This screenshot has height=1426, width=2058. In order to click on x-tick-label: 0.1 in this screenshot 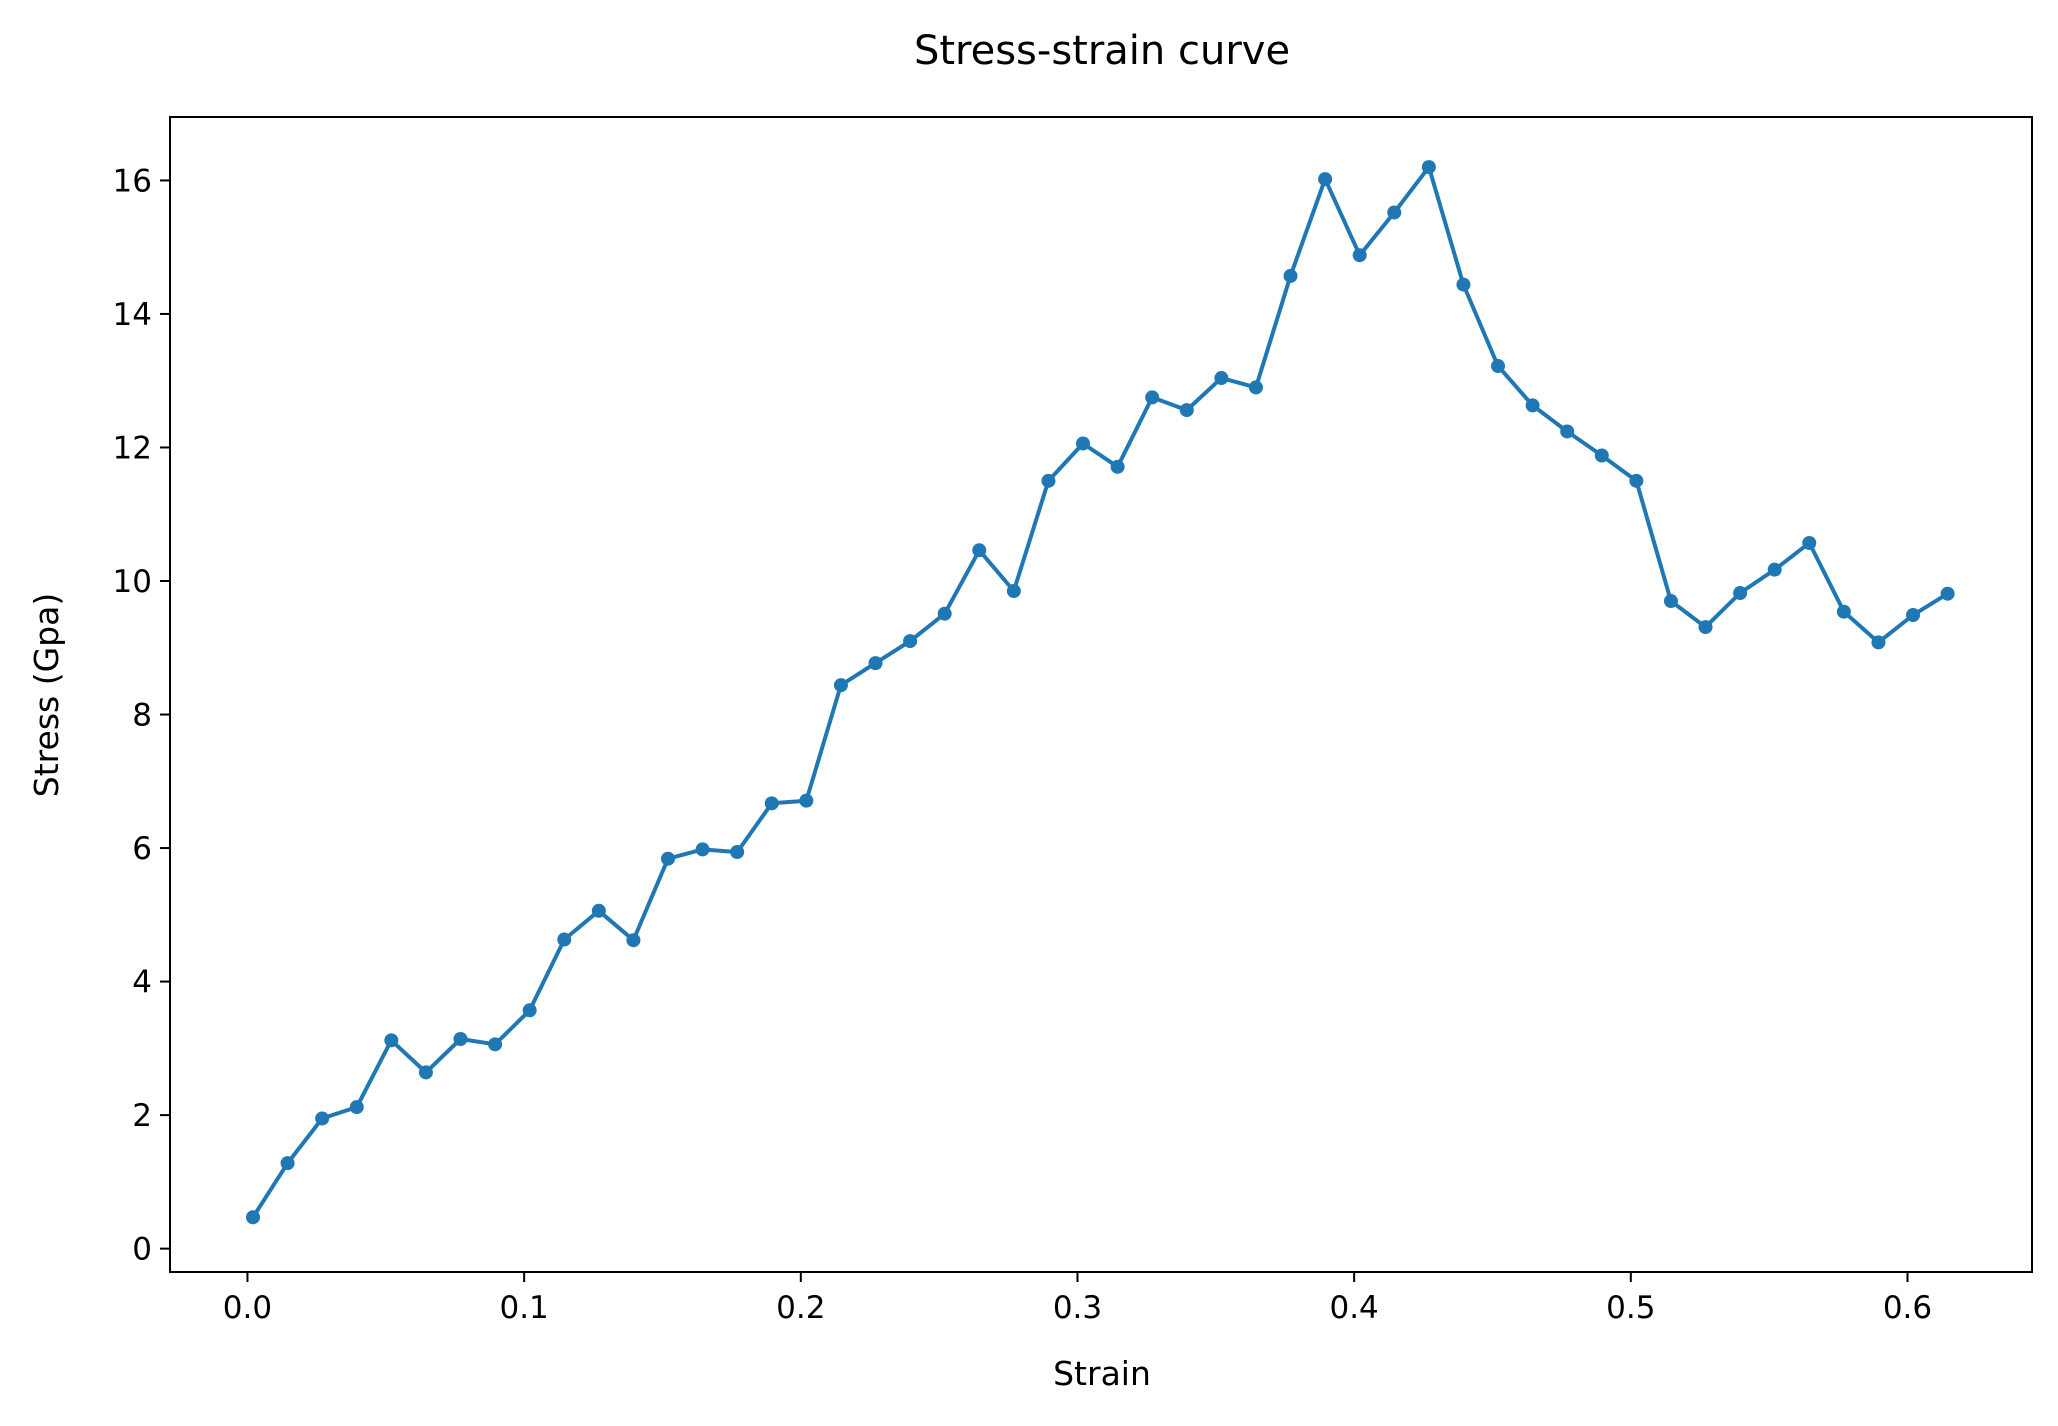, I will do `click(523, 1308)`.